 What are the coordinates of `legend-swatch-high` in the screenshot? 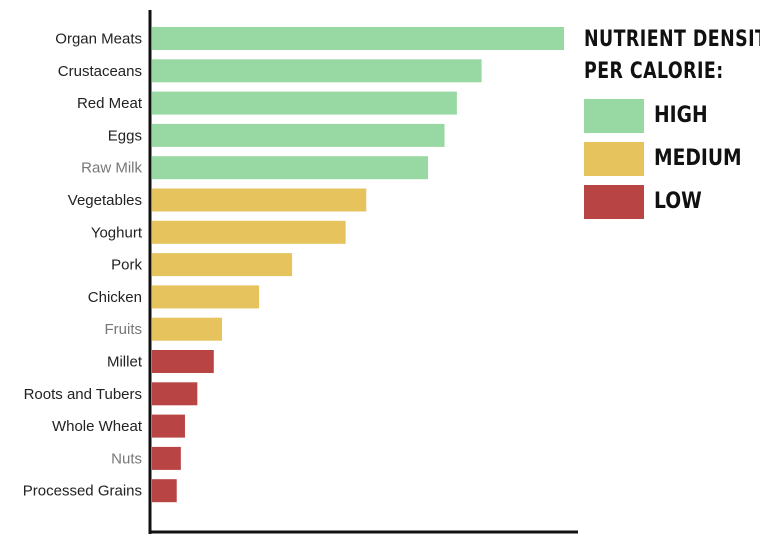 It's located at (614, 116).